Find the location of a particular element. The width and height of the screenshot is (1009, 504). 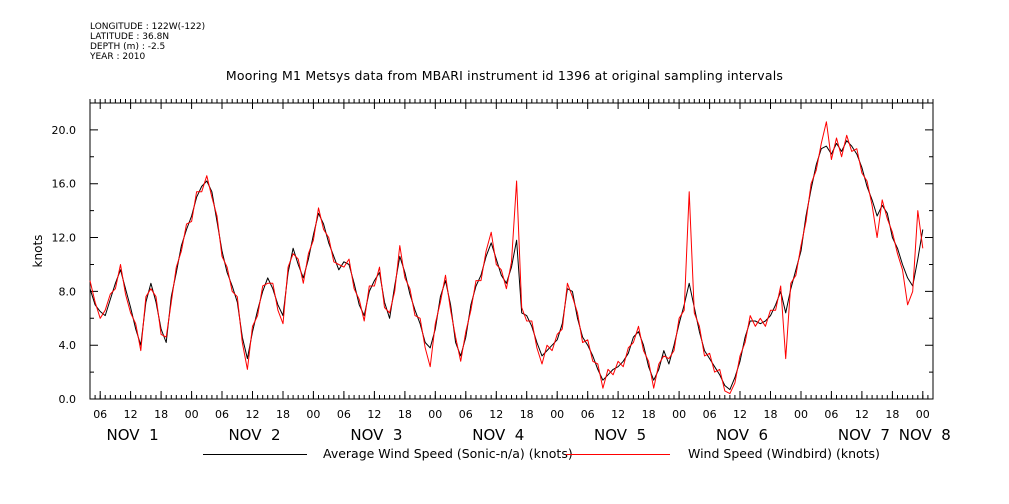

y-tick-label: 16.0 is located at coordinates (64, 184).